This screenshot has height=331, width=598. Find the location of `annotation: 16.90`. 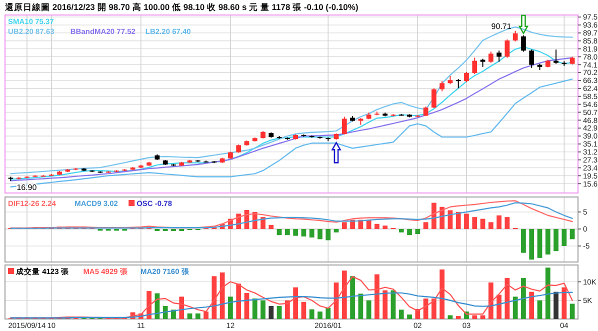

annotation: 16.90 is located at coordinates (27, 187).